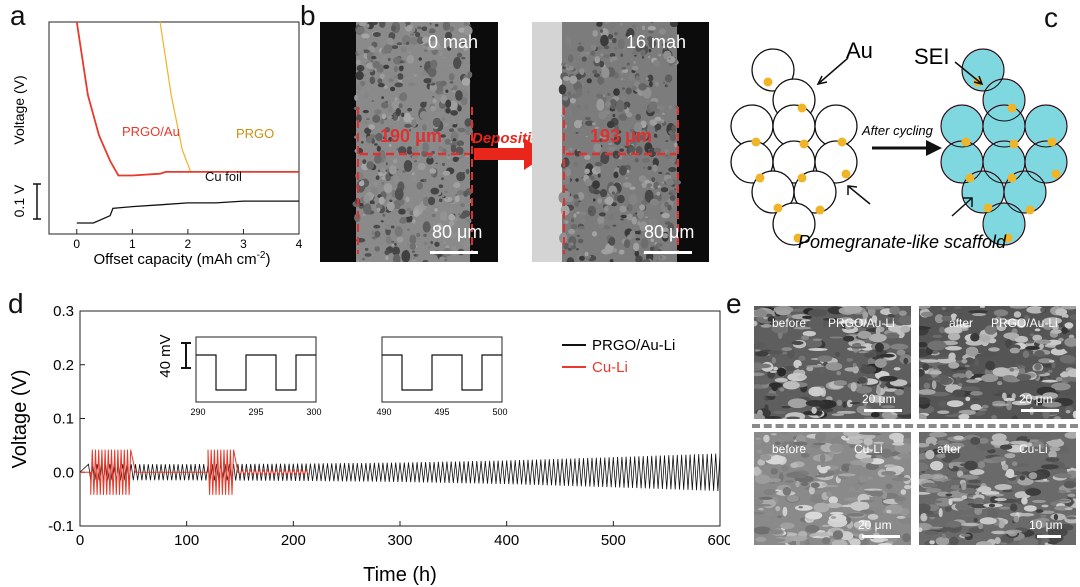  I want to click on inset-scale-label: 40 mV, so click(165, 355).